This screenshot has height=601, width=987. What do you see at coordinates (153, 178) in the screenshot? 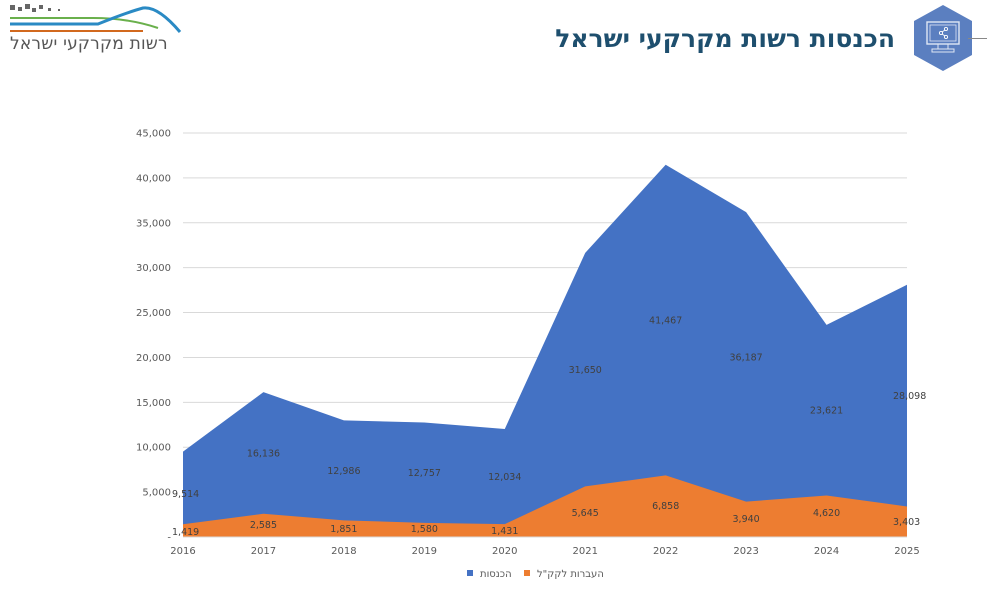
I see `y-tick-label: 40,000` at bounding box center [153, 178].